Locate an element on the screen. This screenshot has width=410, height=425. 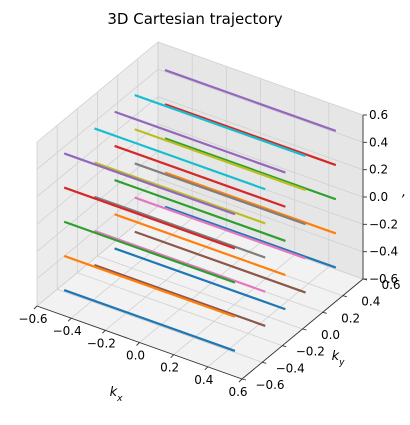
z-tick-label: 0.4 is located at coordinates (378, 142).